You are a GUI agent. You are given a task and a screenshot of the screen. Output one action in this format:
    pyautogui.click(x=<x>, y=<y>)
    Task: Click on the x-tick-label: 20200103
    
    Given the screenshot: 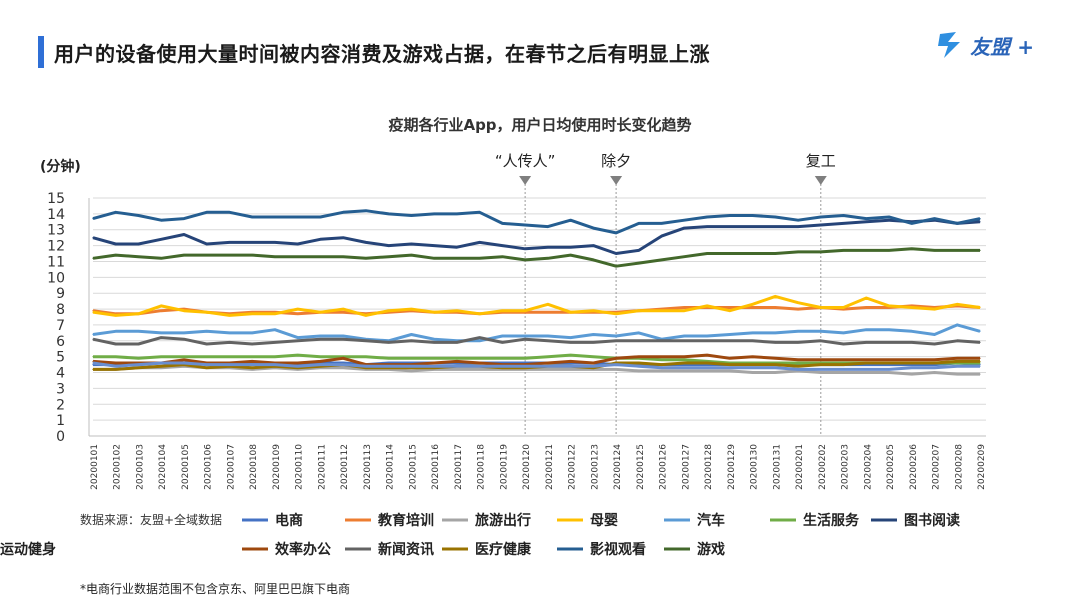 What is the action you would take?
    pyautogui.click(x=140, y=467)
    